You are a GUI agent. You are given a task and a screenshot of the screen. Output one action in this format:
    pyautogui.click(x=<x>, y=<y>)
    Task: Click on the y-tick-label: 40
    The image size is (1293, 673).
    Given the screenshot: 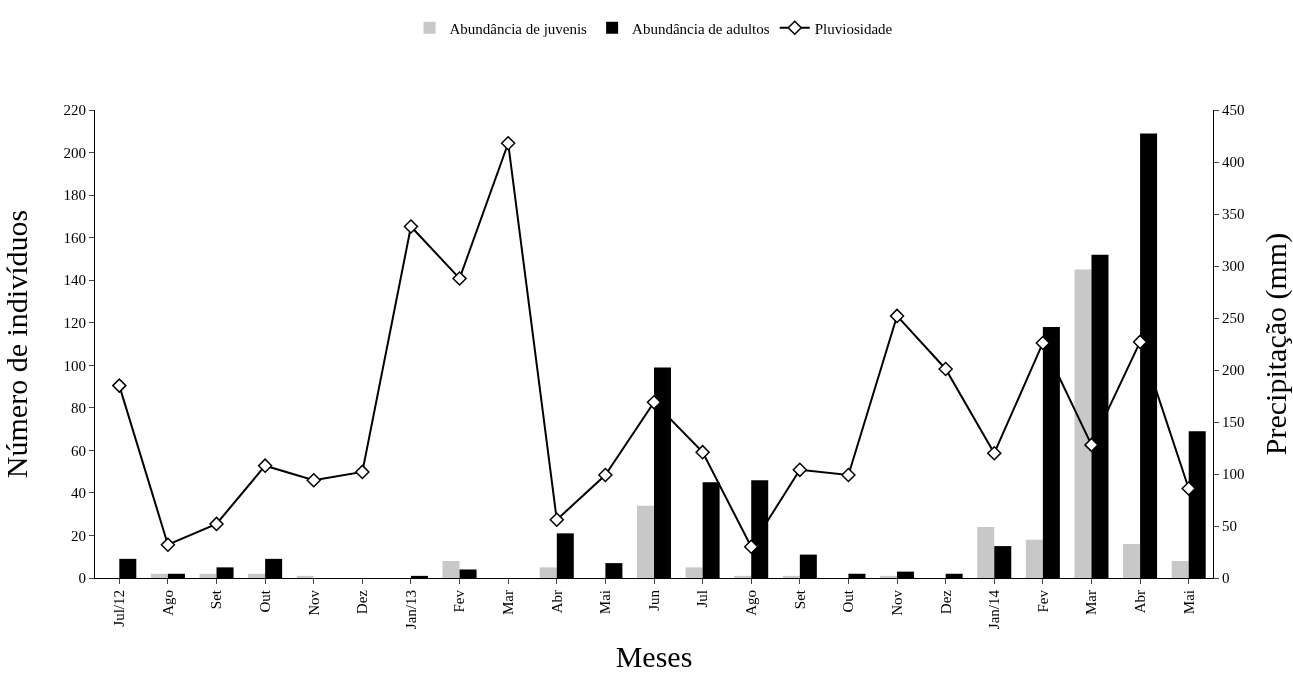 What is the action you would take?
    pyautogui.click(x=78, y=493)
    